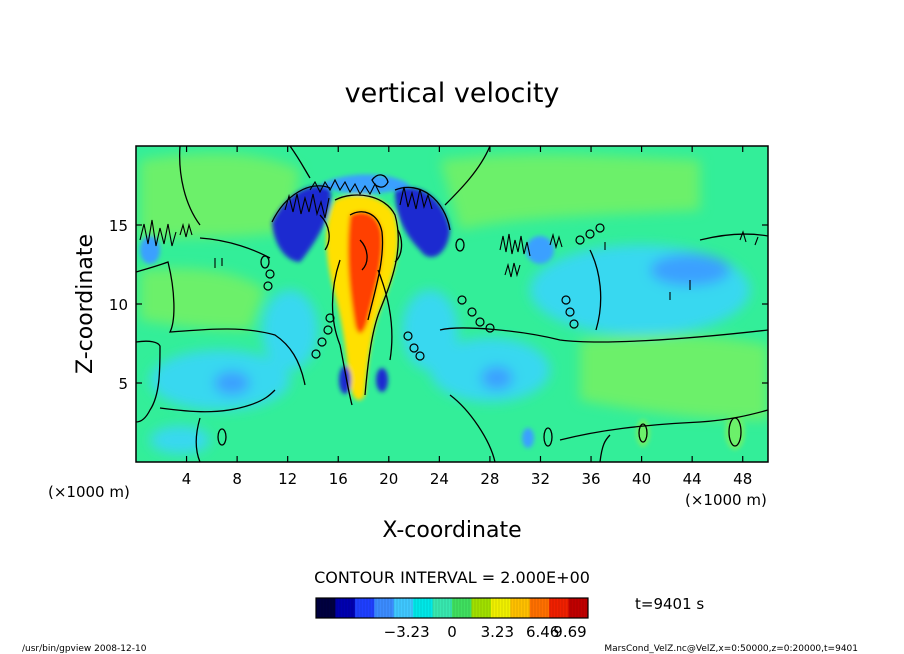 The width and height of the screenshot is (904, 654). I want to click on chart-title: vertical velocity, so click(452, 93).